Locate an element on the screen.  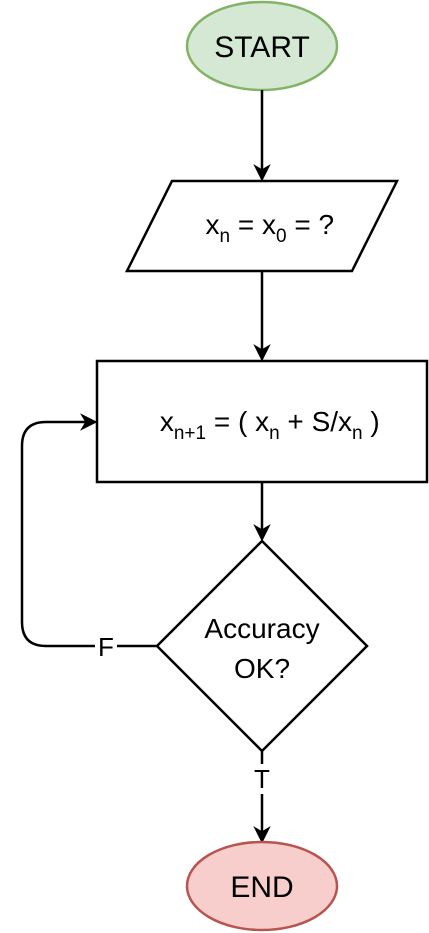
end-node: END is located at coordinates (262, 886).